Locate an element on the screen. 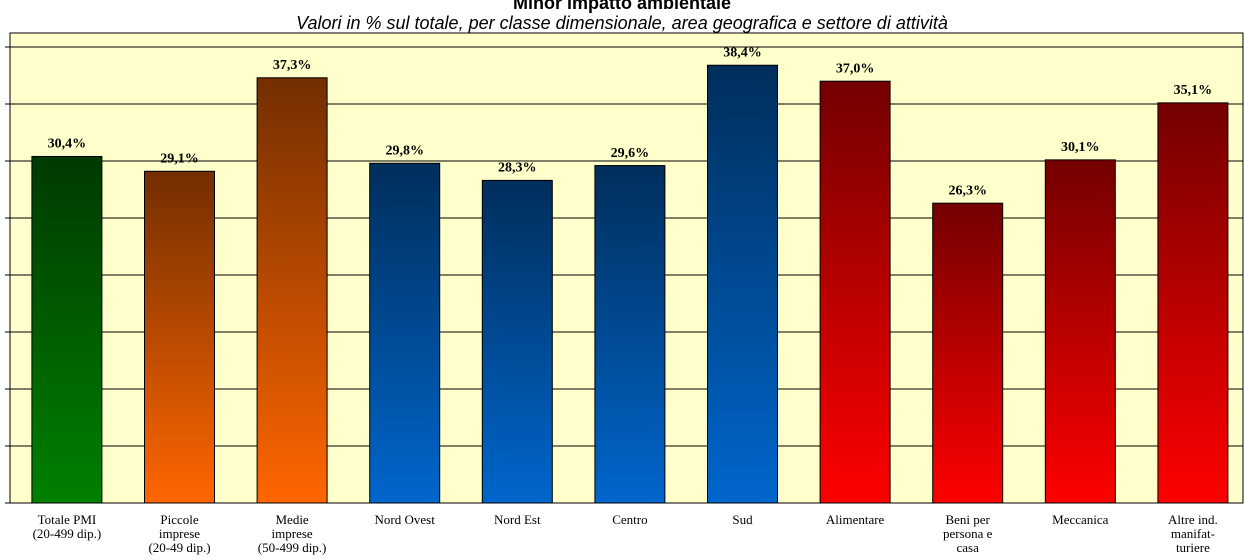 The height and width of the screenshot is (560, 1244). x-tick-label: Centro is located at coordinates (629, 519).